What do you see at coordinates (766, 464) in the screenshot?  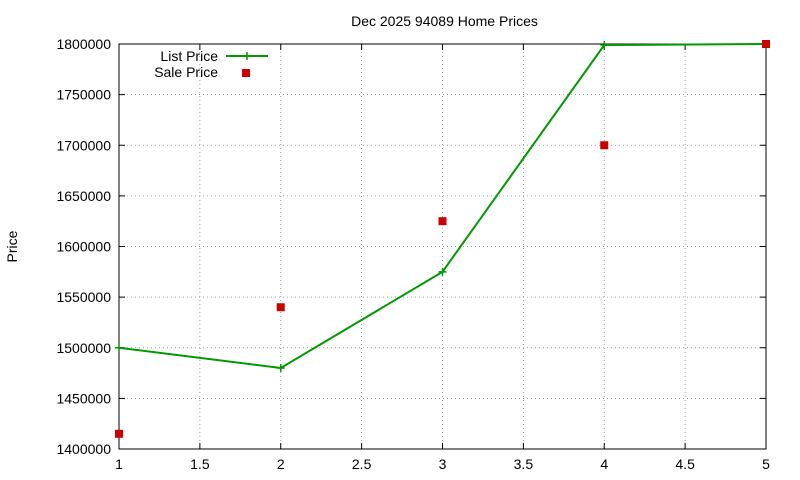 I see `x-tick-label: 5` at bounding box center [766, 464].